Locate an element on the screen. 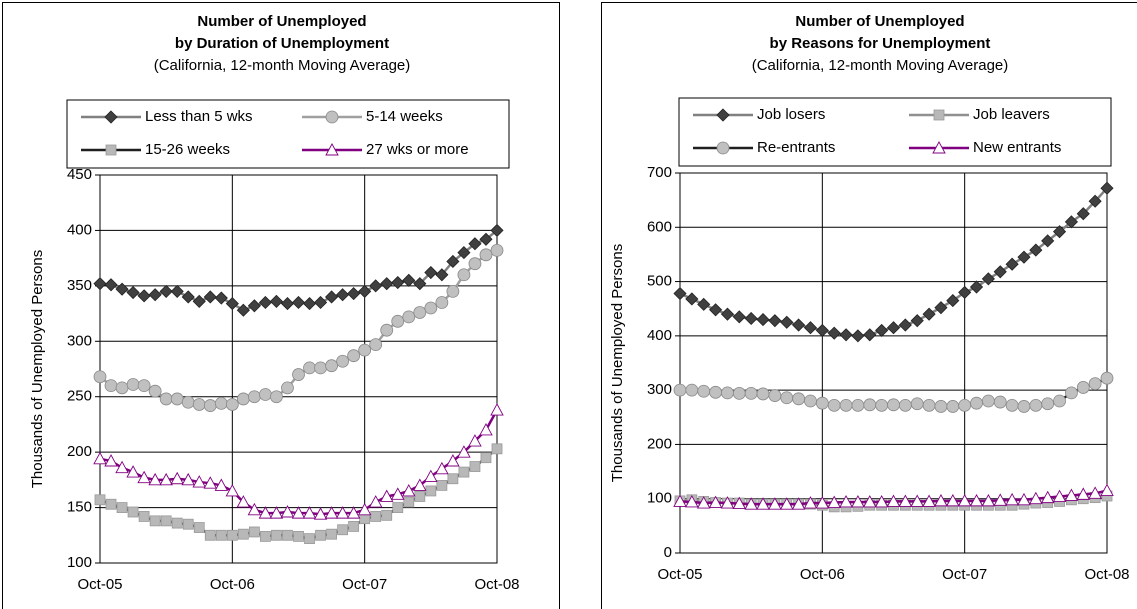 The height and width of the screenshot is (609, 1137). x-tick-label: Oct-08 is located at coordinates (496, 584).